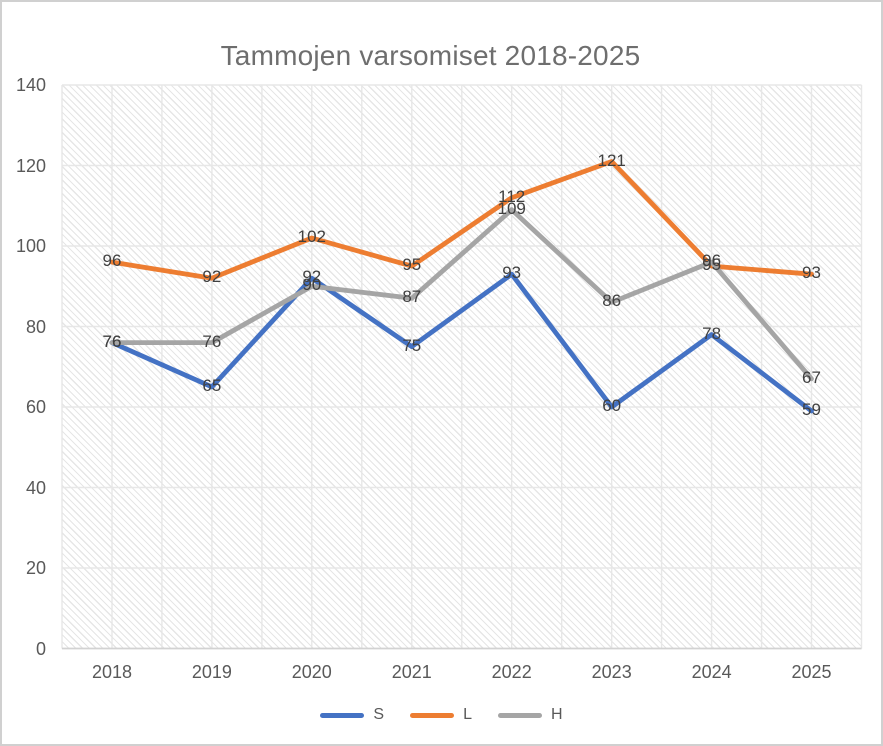 This screenshot has width=883, height=746. Describe the element at coordinates (35, 407) in the screenshot. I see `y-axis-tick-label: 60` at that location.